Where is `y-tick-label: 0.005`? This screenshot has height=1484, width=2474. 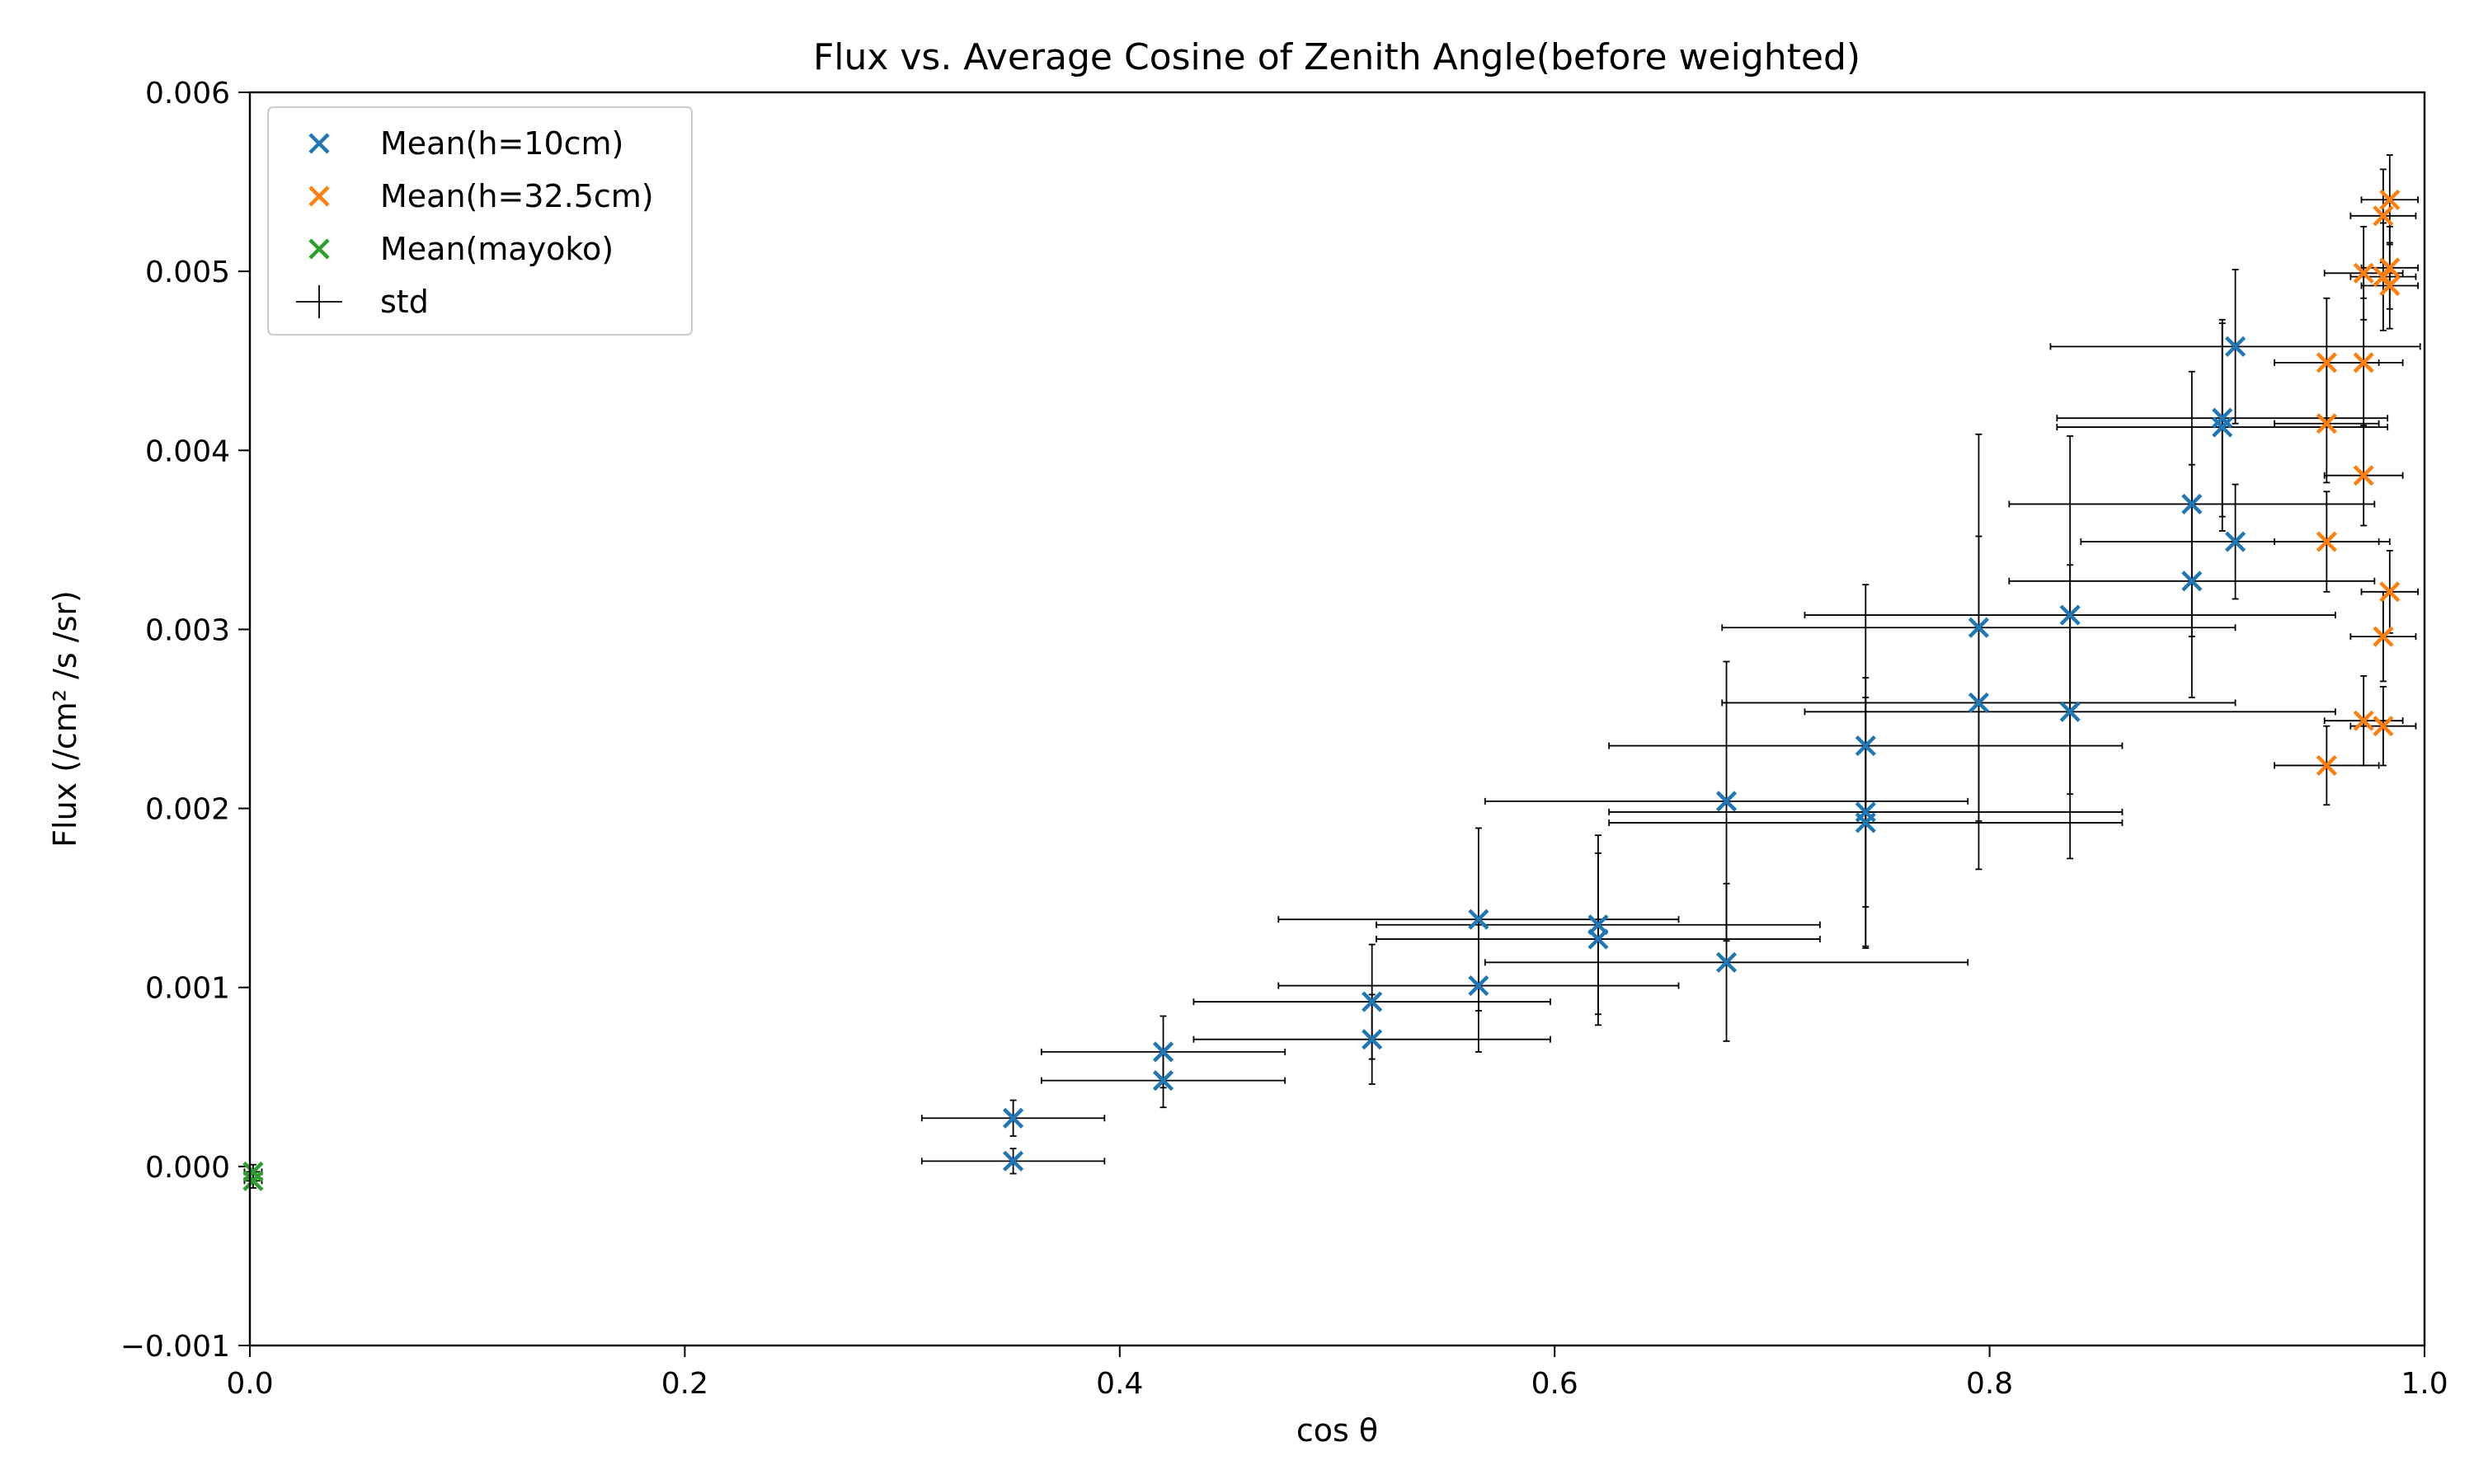 y-tick-label: 0.005 is located at coordinates (187, 272).